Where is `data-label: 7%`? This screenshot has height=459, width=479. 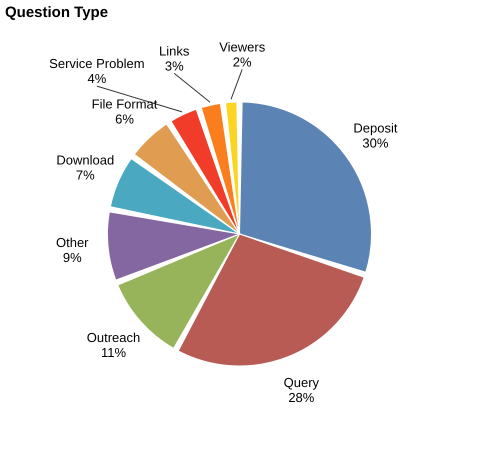 data-label: 7% is located at coordinates (86, 174).